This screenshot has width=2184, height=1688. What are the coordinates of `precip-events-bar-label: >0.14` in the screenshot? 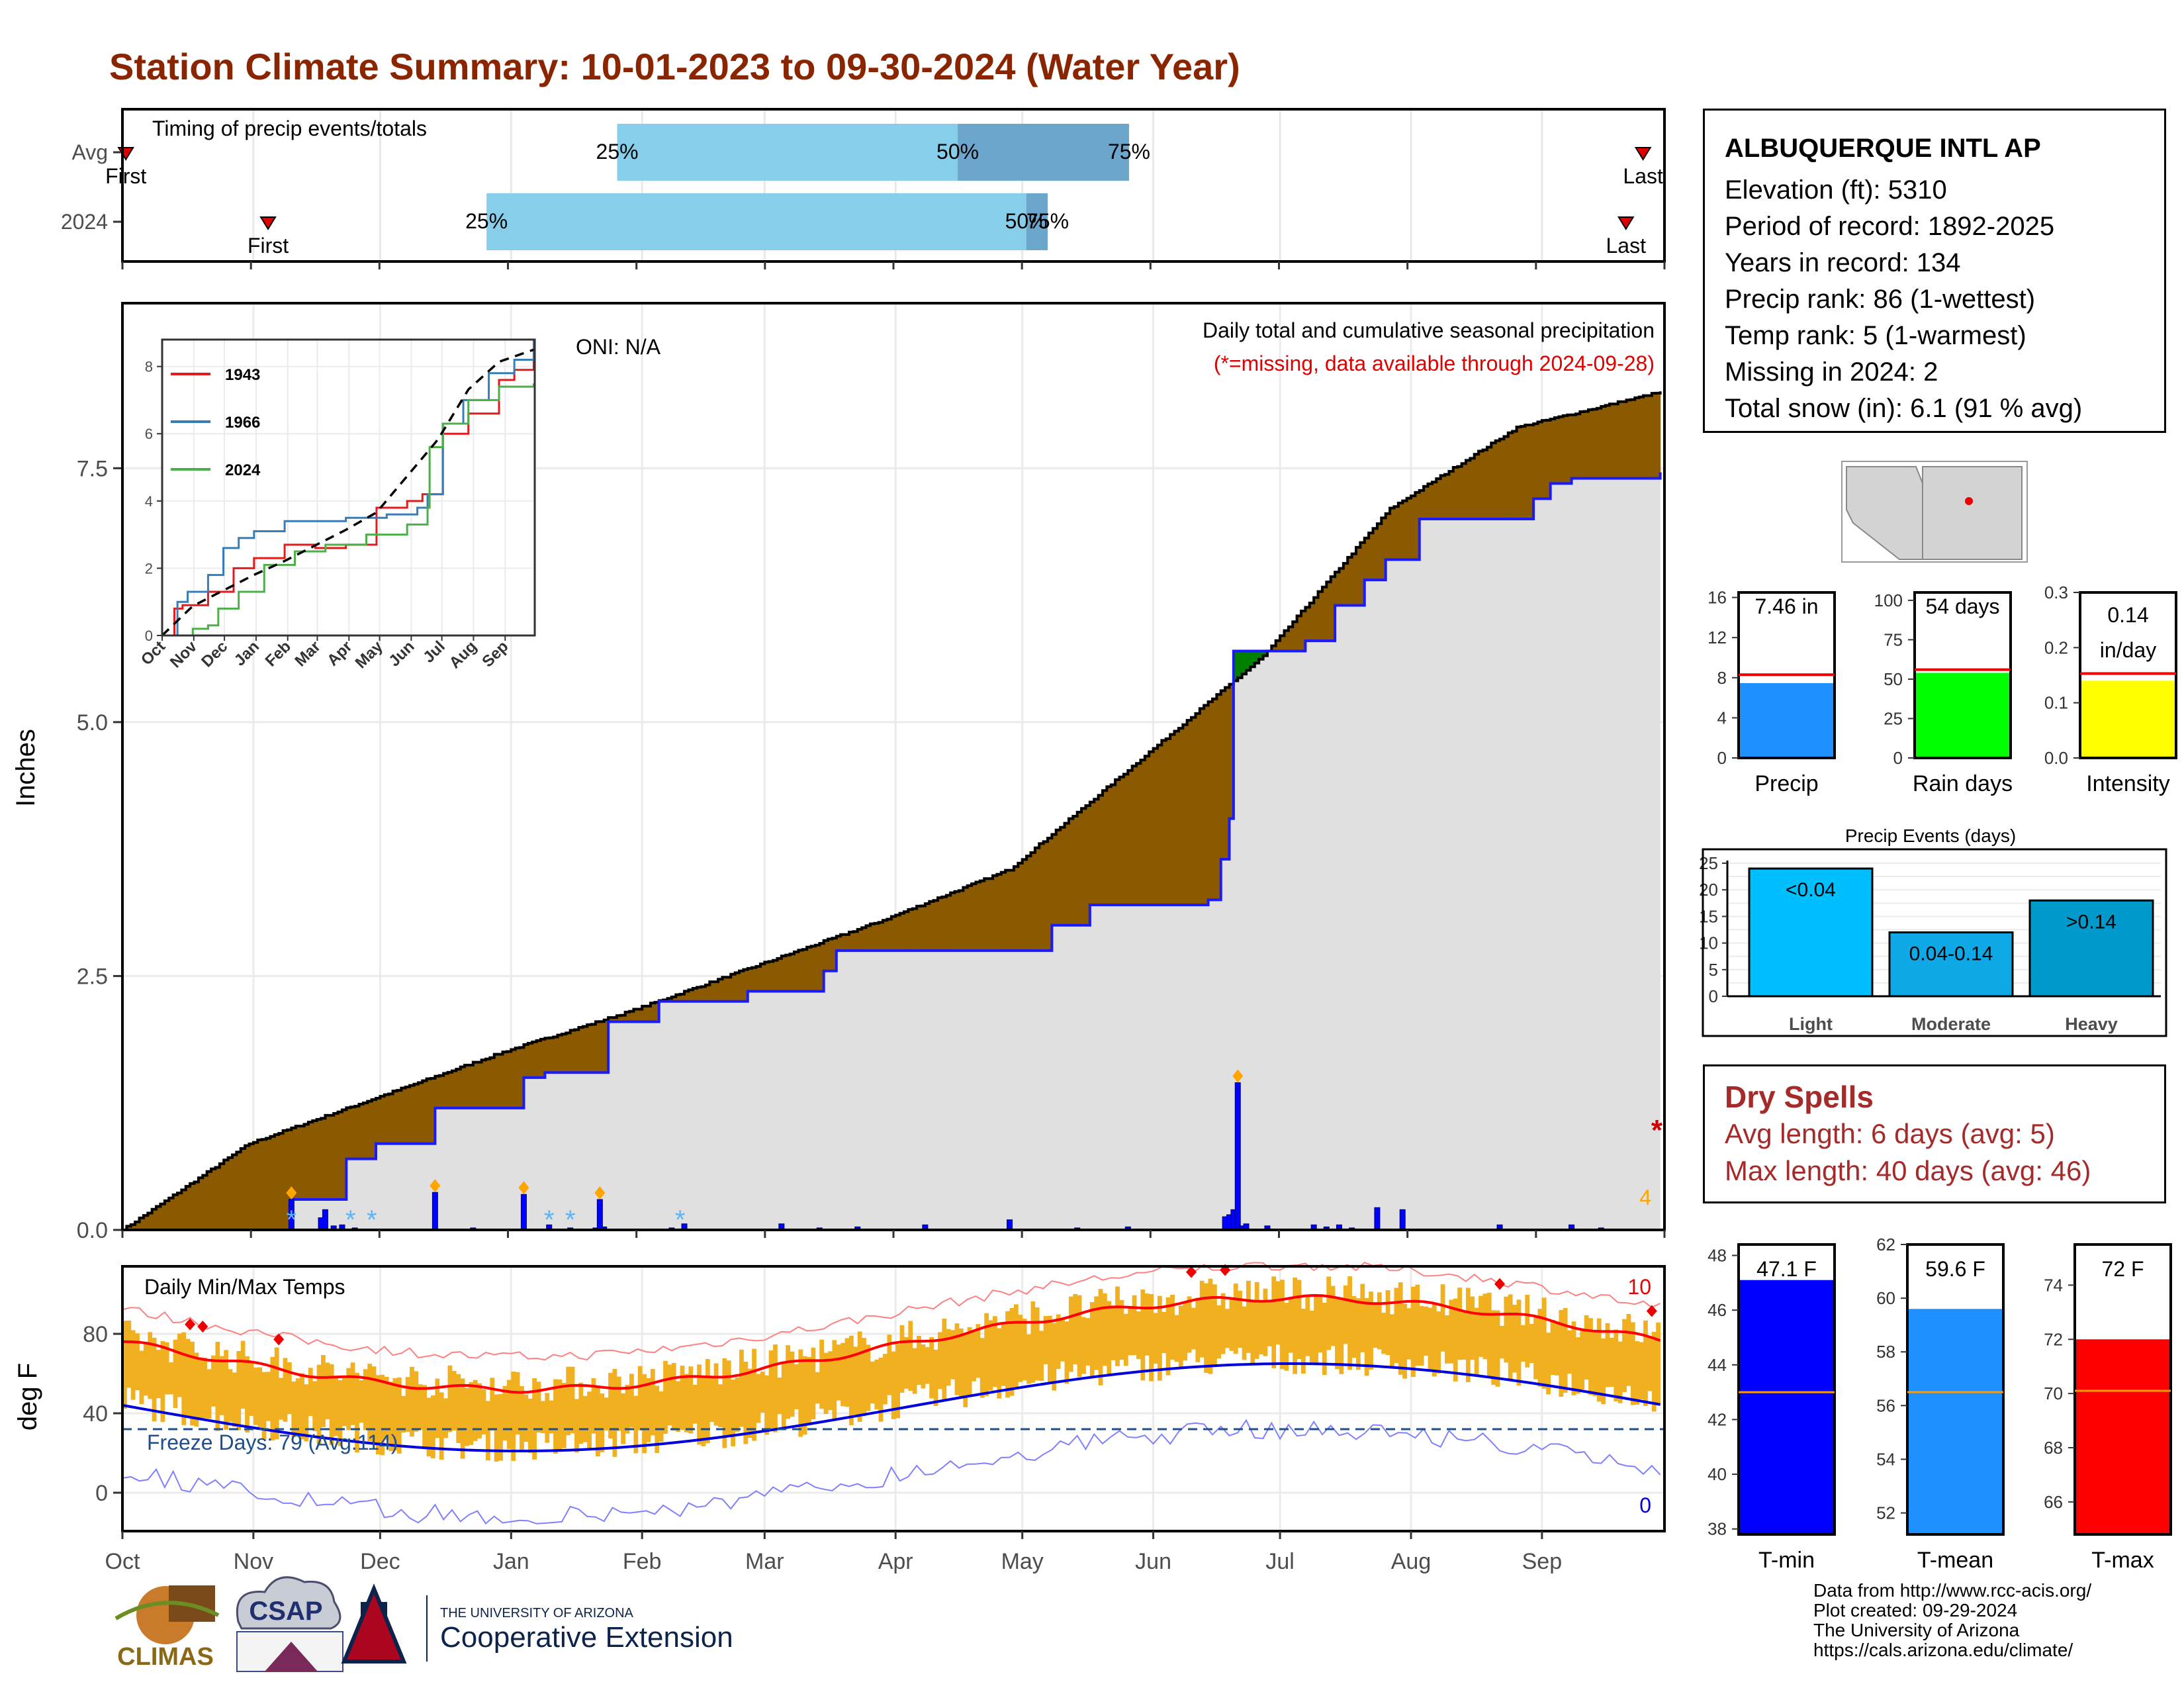 It's located at (2091, 922).